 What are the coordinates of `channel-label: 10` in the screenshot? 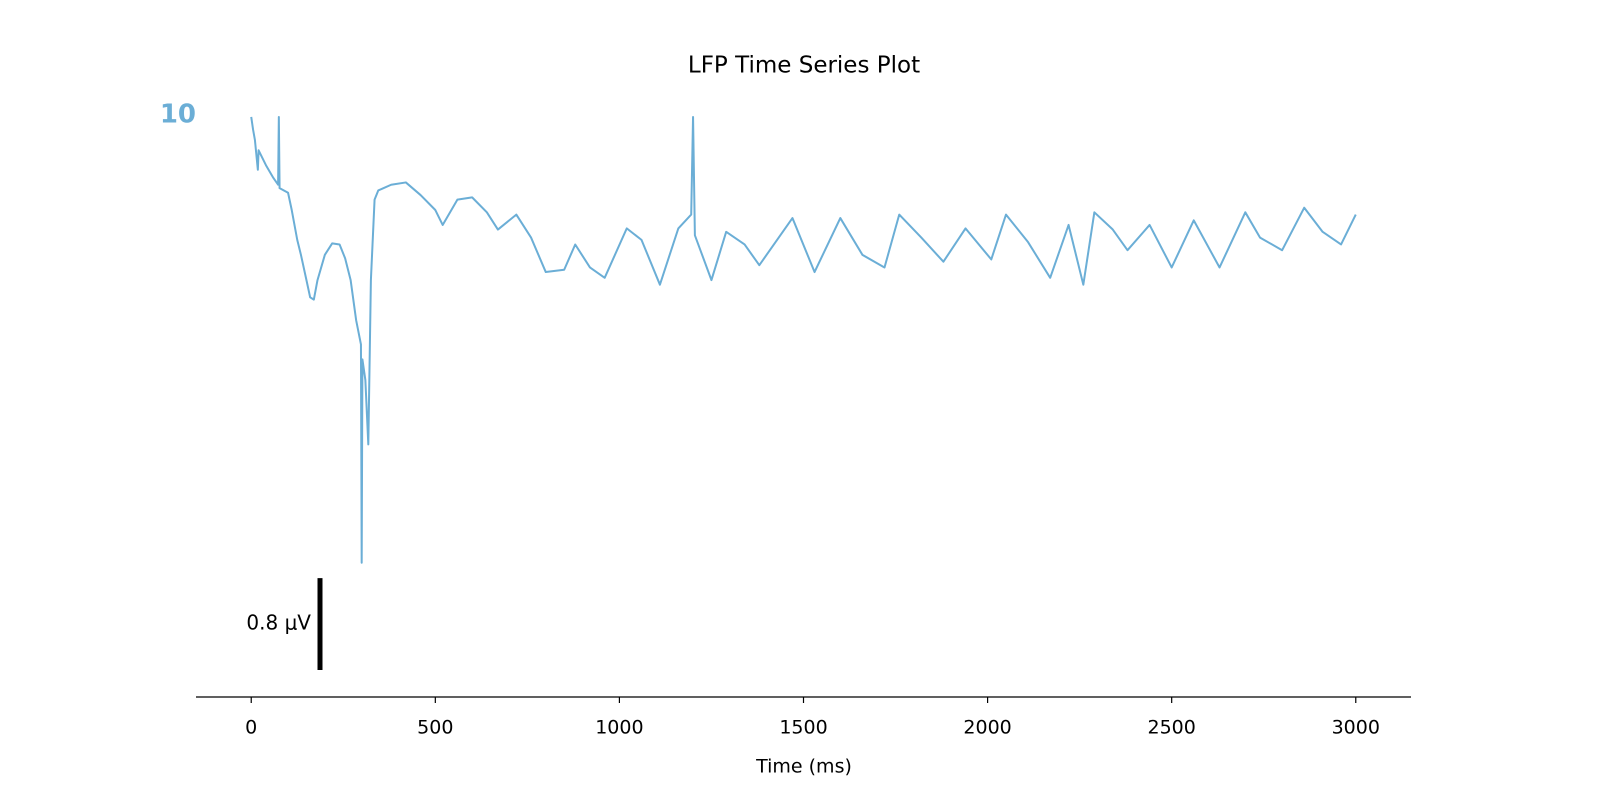 It's located at (178, 115).